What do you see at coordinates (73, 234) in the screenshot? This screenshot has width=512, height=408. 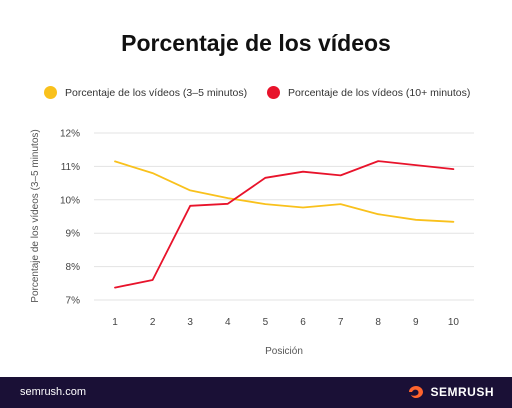 I see `y-tick-label: 9%` at bounding box center [73, 234].